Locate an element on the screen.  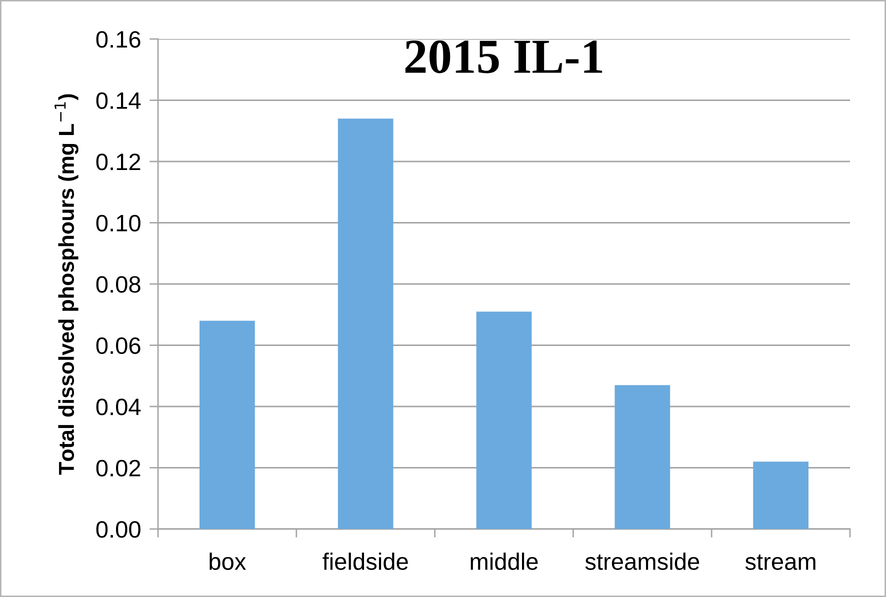
y-tick-label: 0.00 is located at coordinates (118, 529).